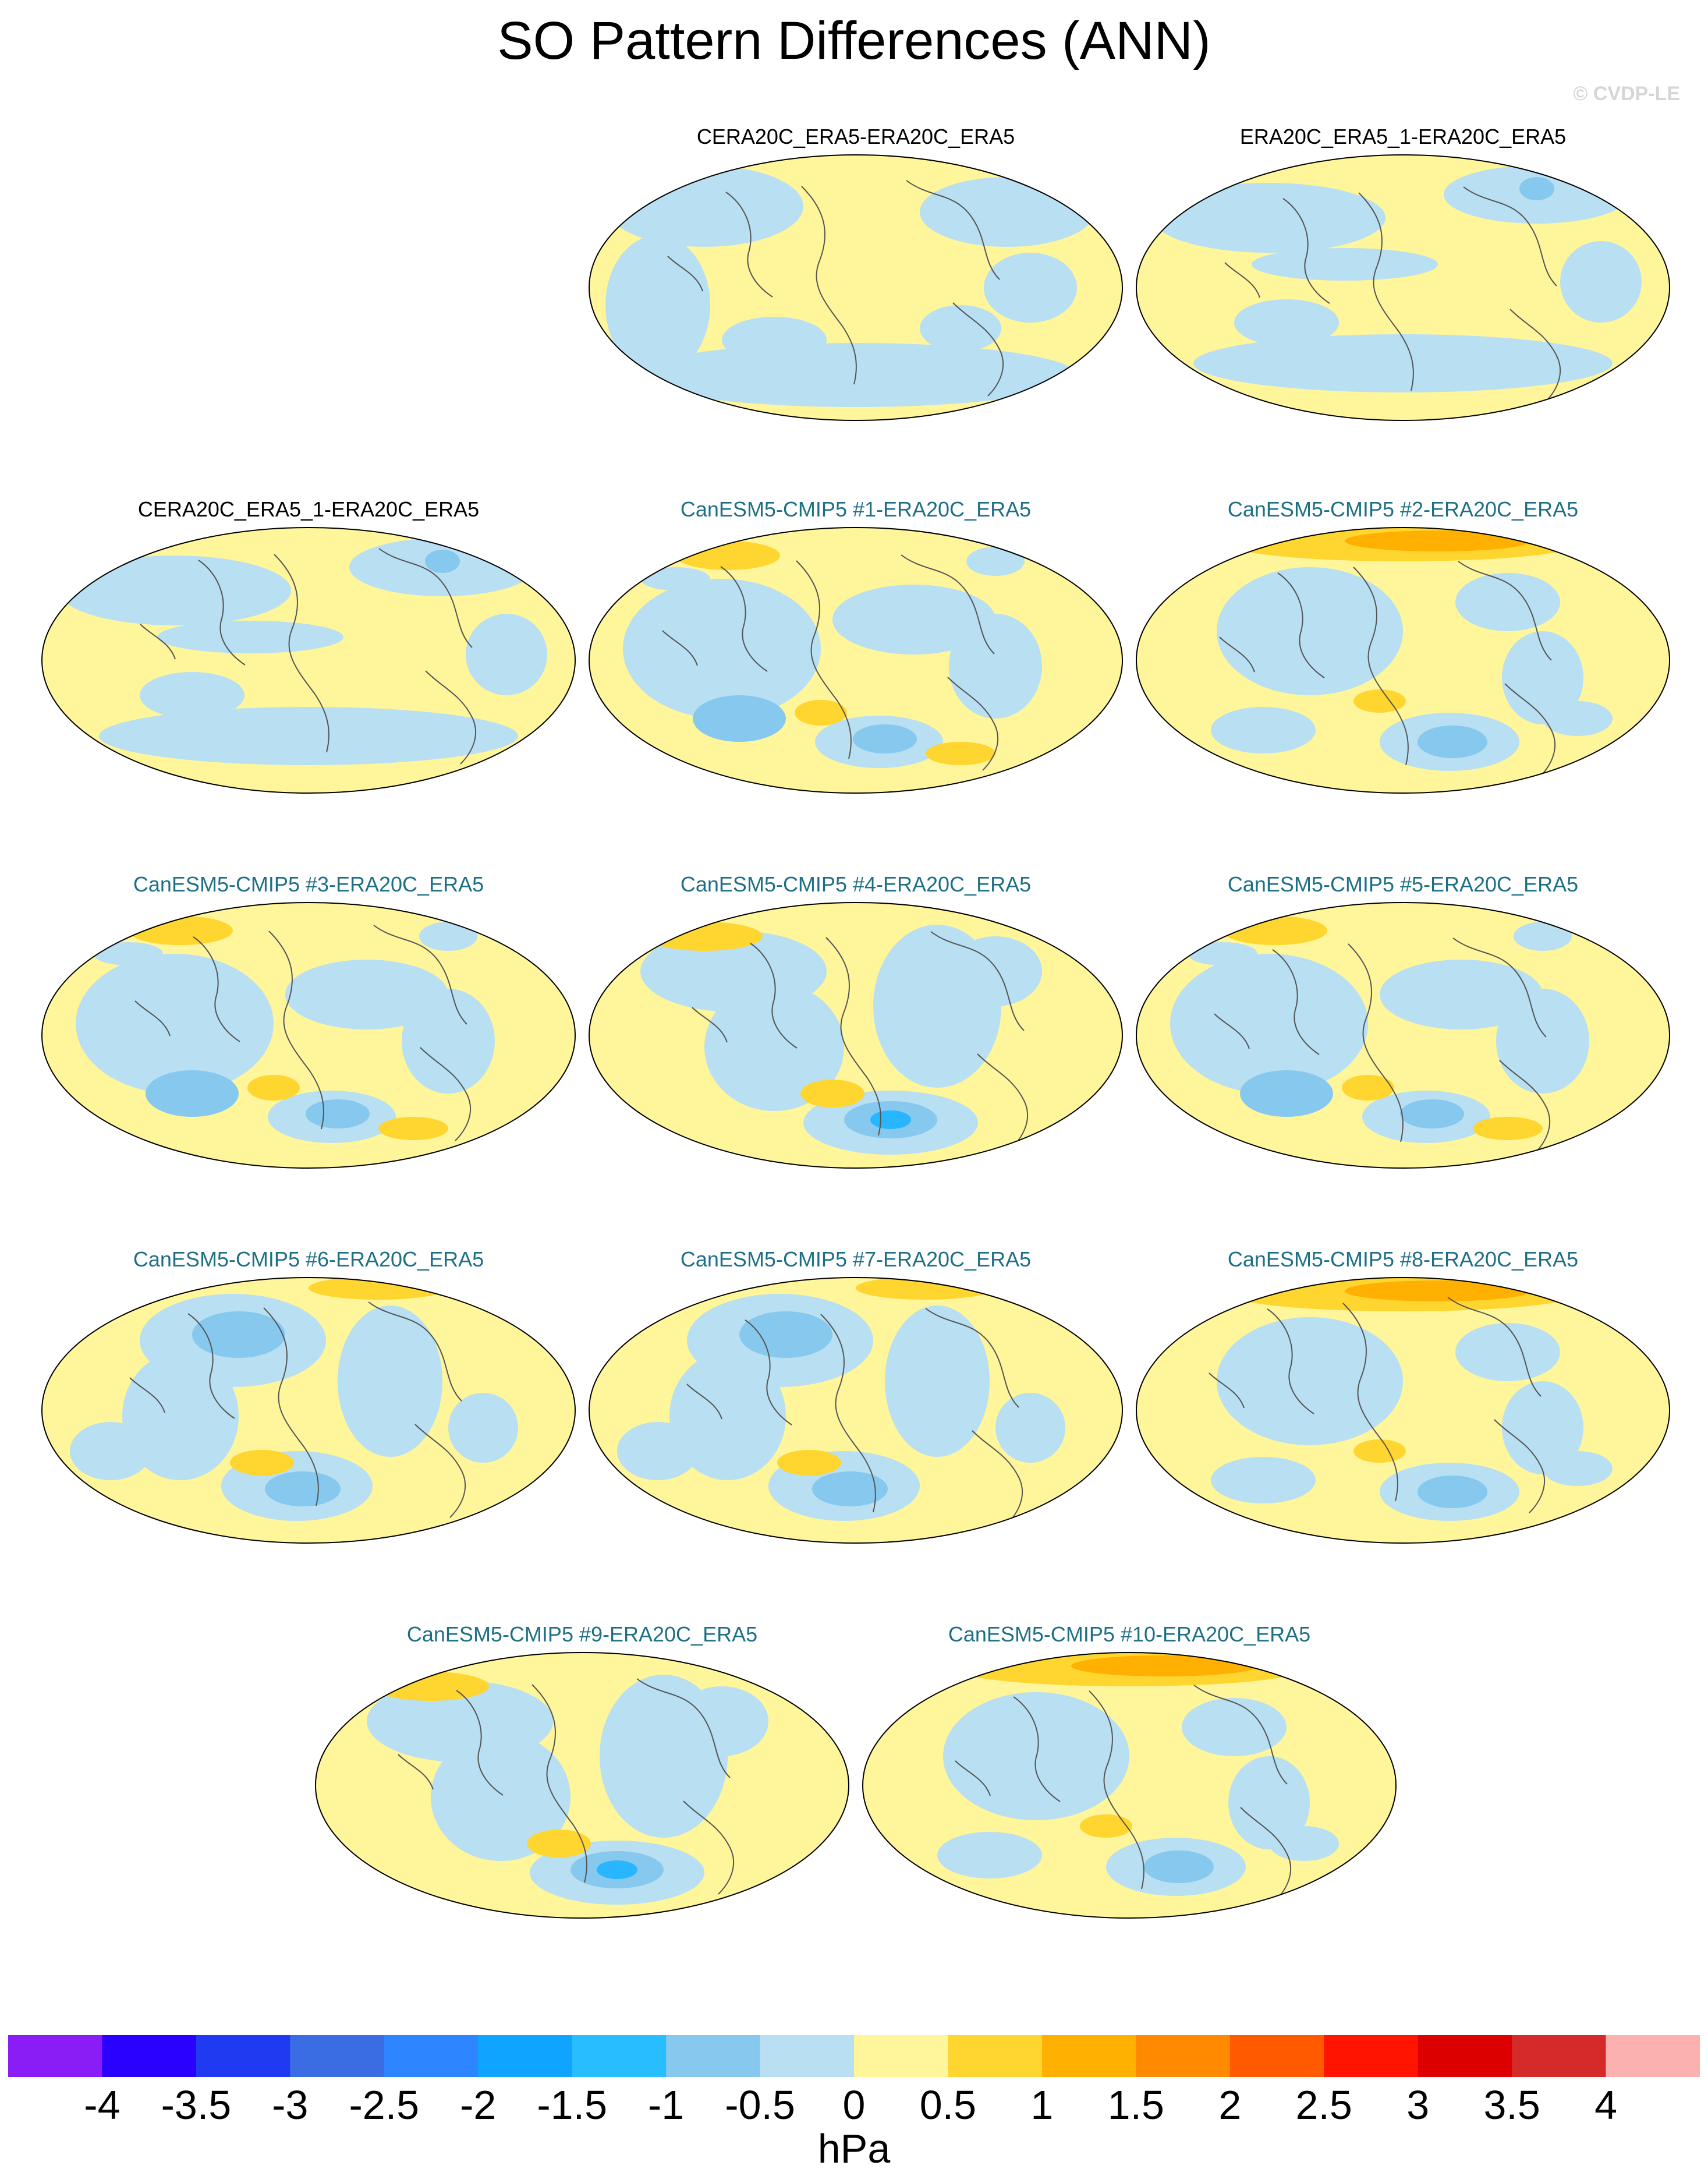 The width and height of the screenshot is (1708, 2183). What do you see at coordinates (1129, 1634) in the screenshot?
I see `panel-title: CanESM5-CMIP5 #10-ERA20C_ERA5` at bounding box center [1129, 1634].